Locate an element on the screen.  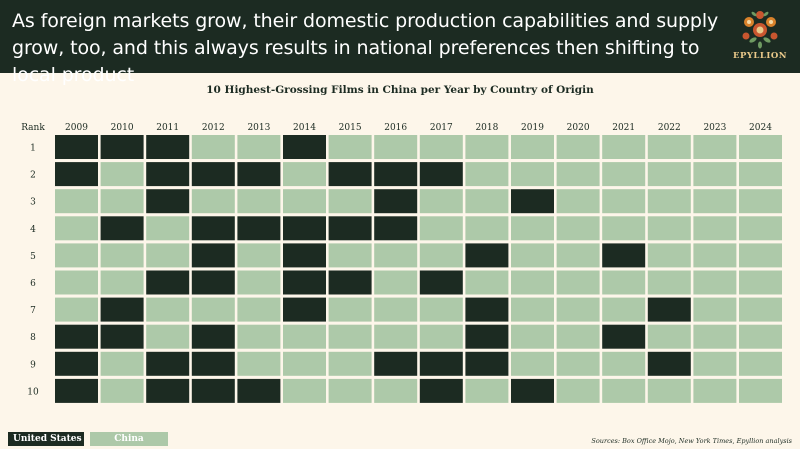
cell-rank-5-2020 is located at coordinates (578, 255).